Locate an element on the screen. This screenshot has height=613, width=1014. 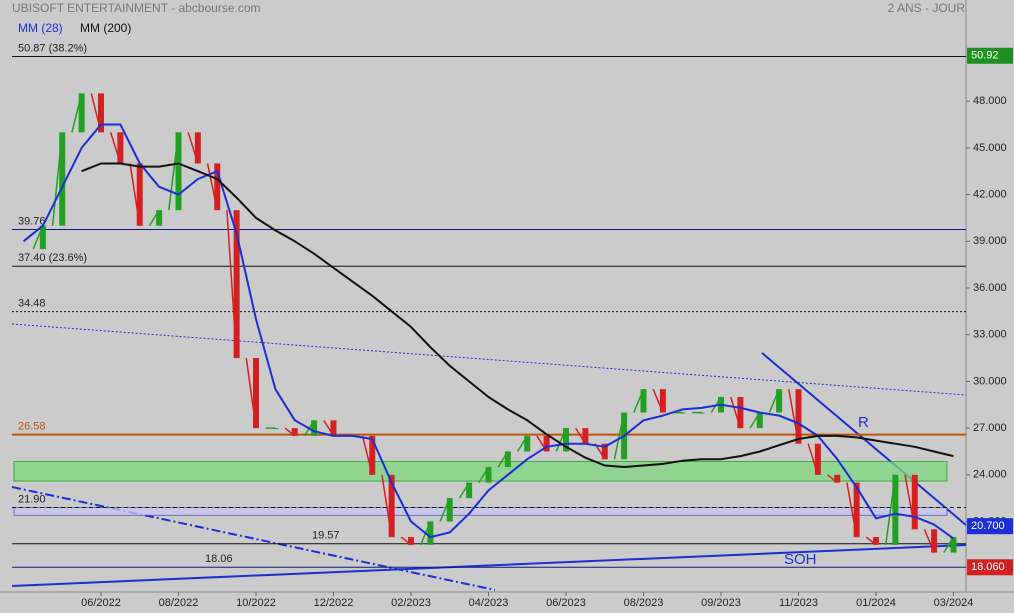
y-tick-label: 45.000 is located at coordinates (990, 148).